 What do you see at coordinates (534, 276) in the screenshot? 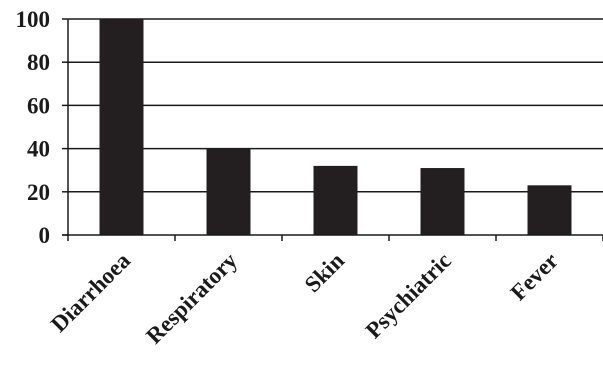
I see `x-category-label: Fever` at bounding box center [534, 276].